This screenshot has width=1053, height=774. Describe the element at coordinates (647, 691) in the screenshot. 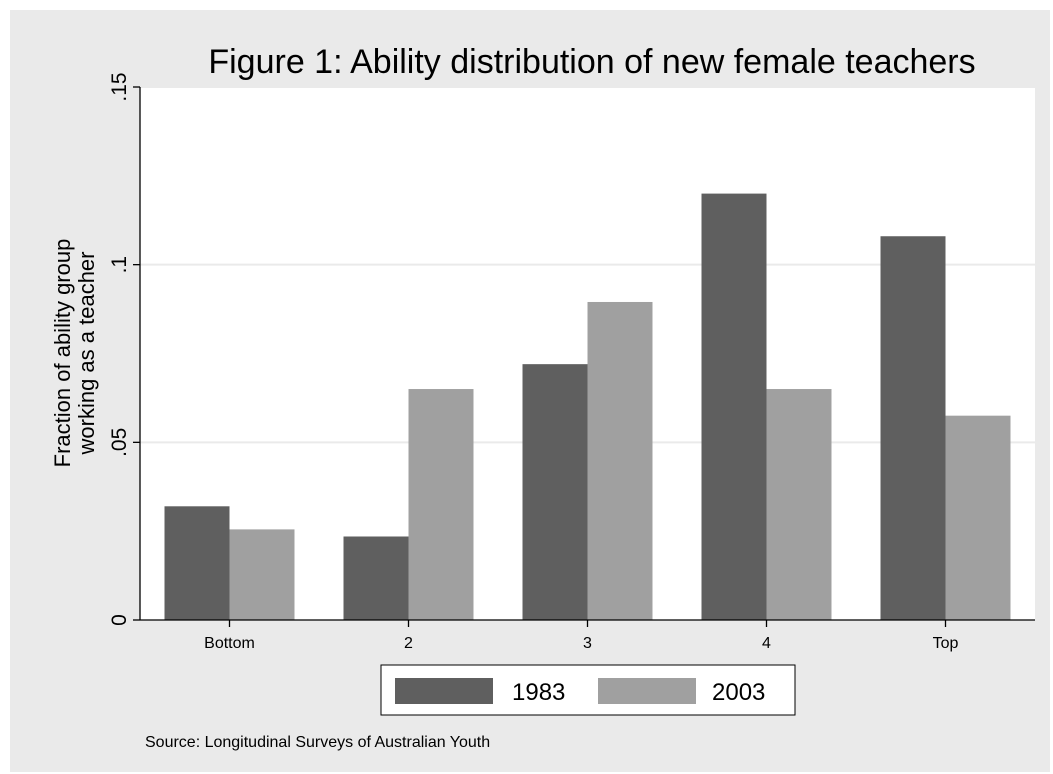

I see `legend-swatch-2003` at that location.